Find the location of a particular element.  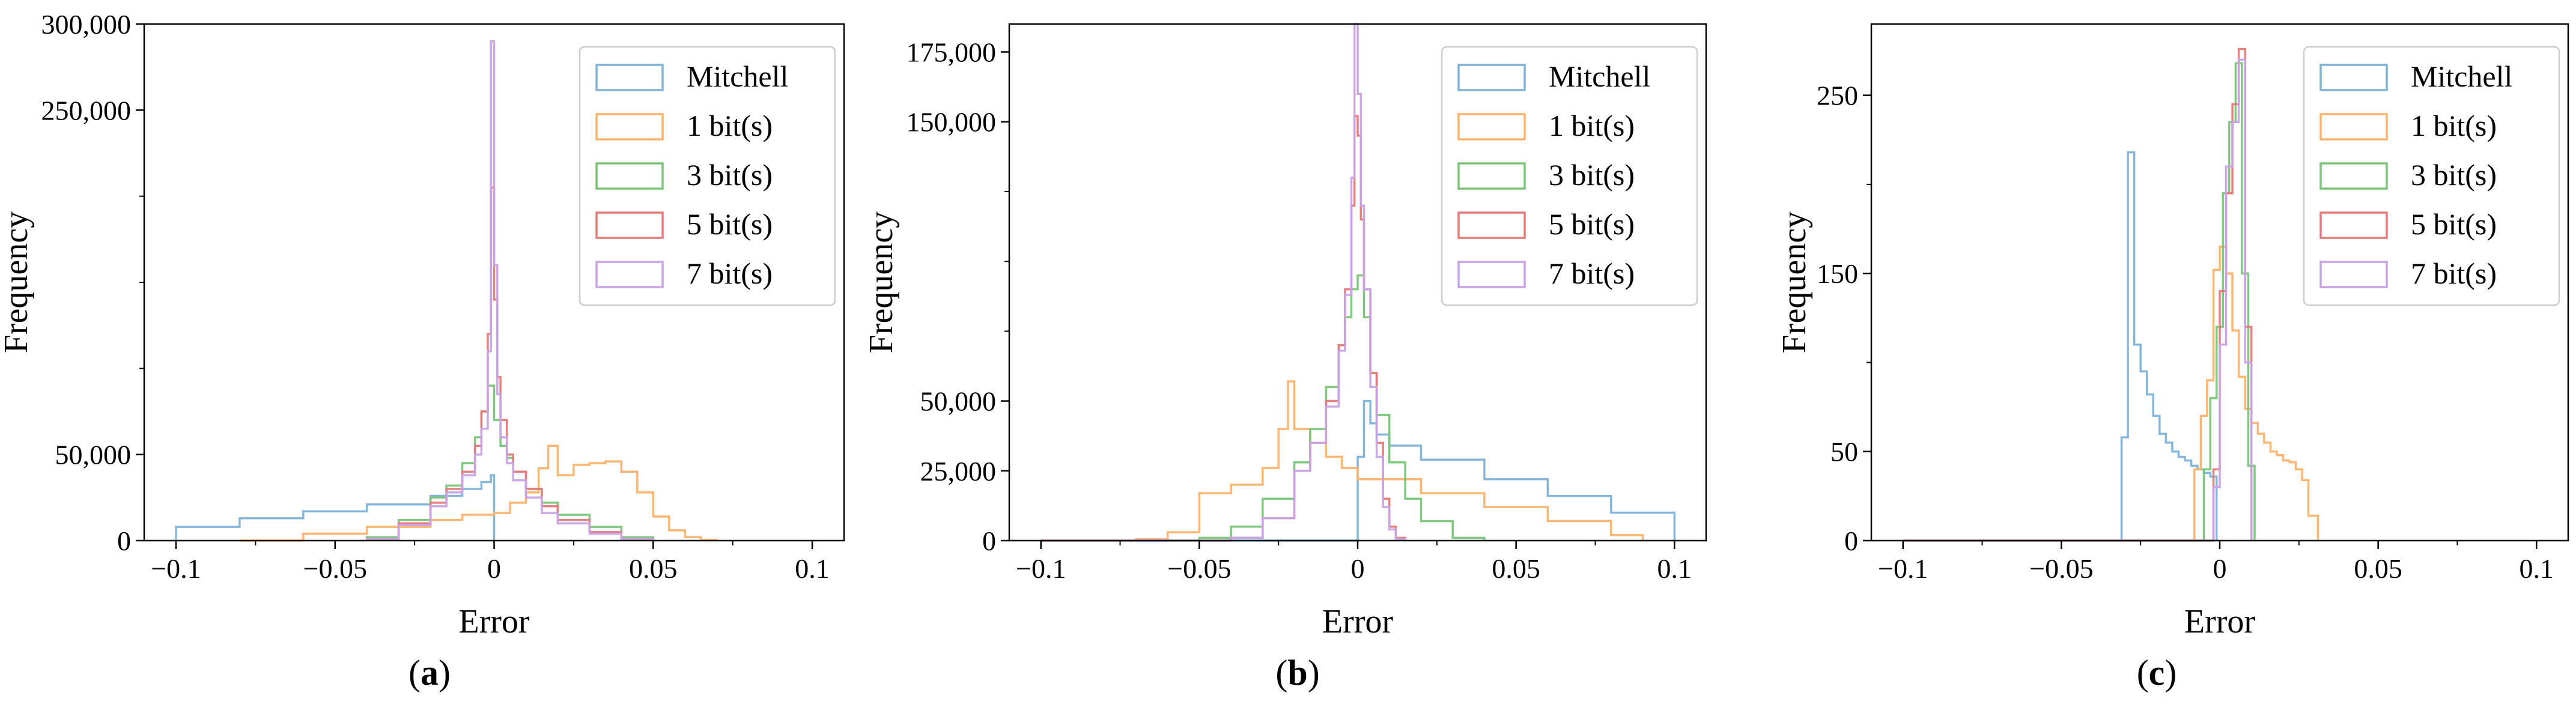

y-tick-label: 50 is located at coordinates (1844, 452).